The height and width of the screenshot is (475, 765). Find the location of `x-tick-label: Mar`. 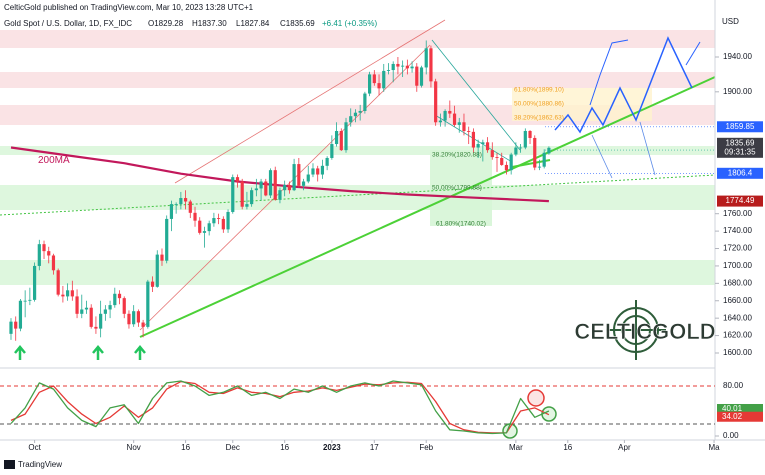

x-tick-label: Mar is located at coordinates (516, 447).